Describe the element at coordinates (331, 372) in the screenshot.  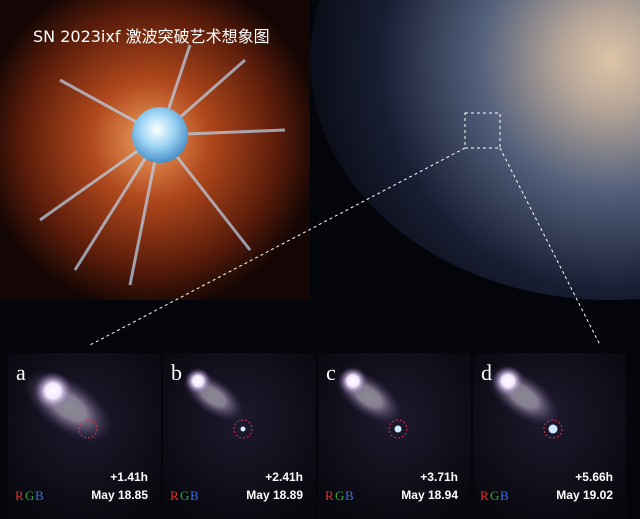
I see `panel-label: c` at that location.